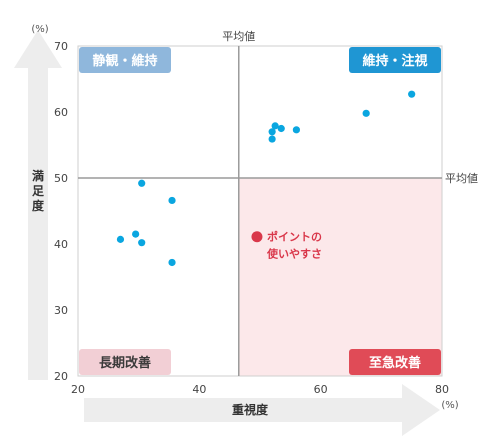  Describe the element at coordinates (321, 389) in the screenshot. I see `x-tick-label: 60` at that location.